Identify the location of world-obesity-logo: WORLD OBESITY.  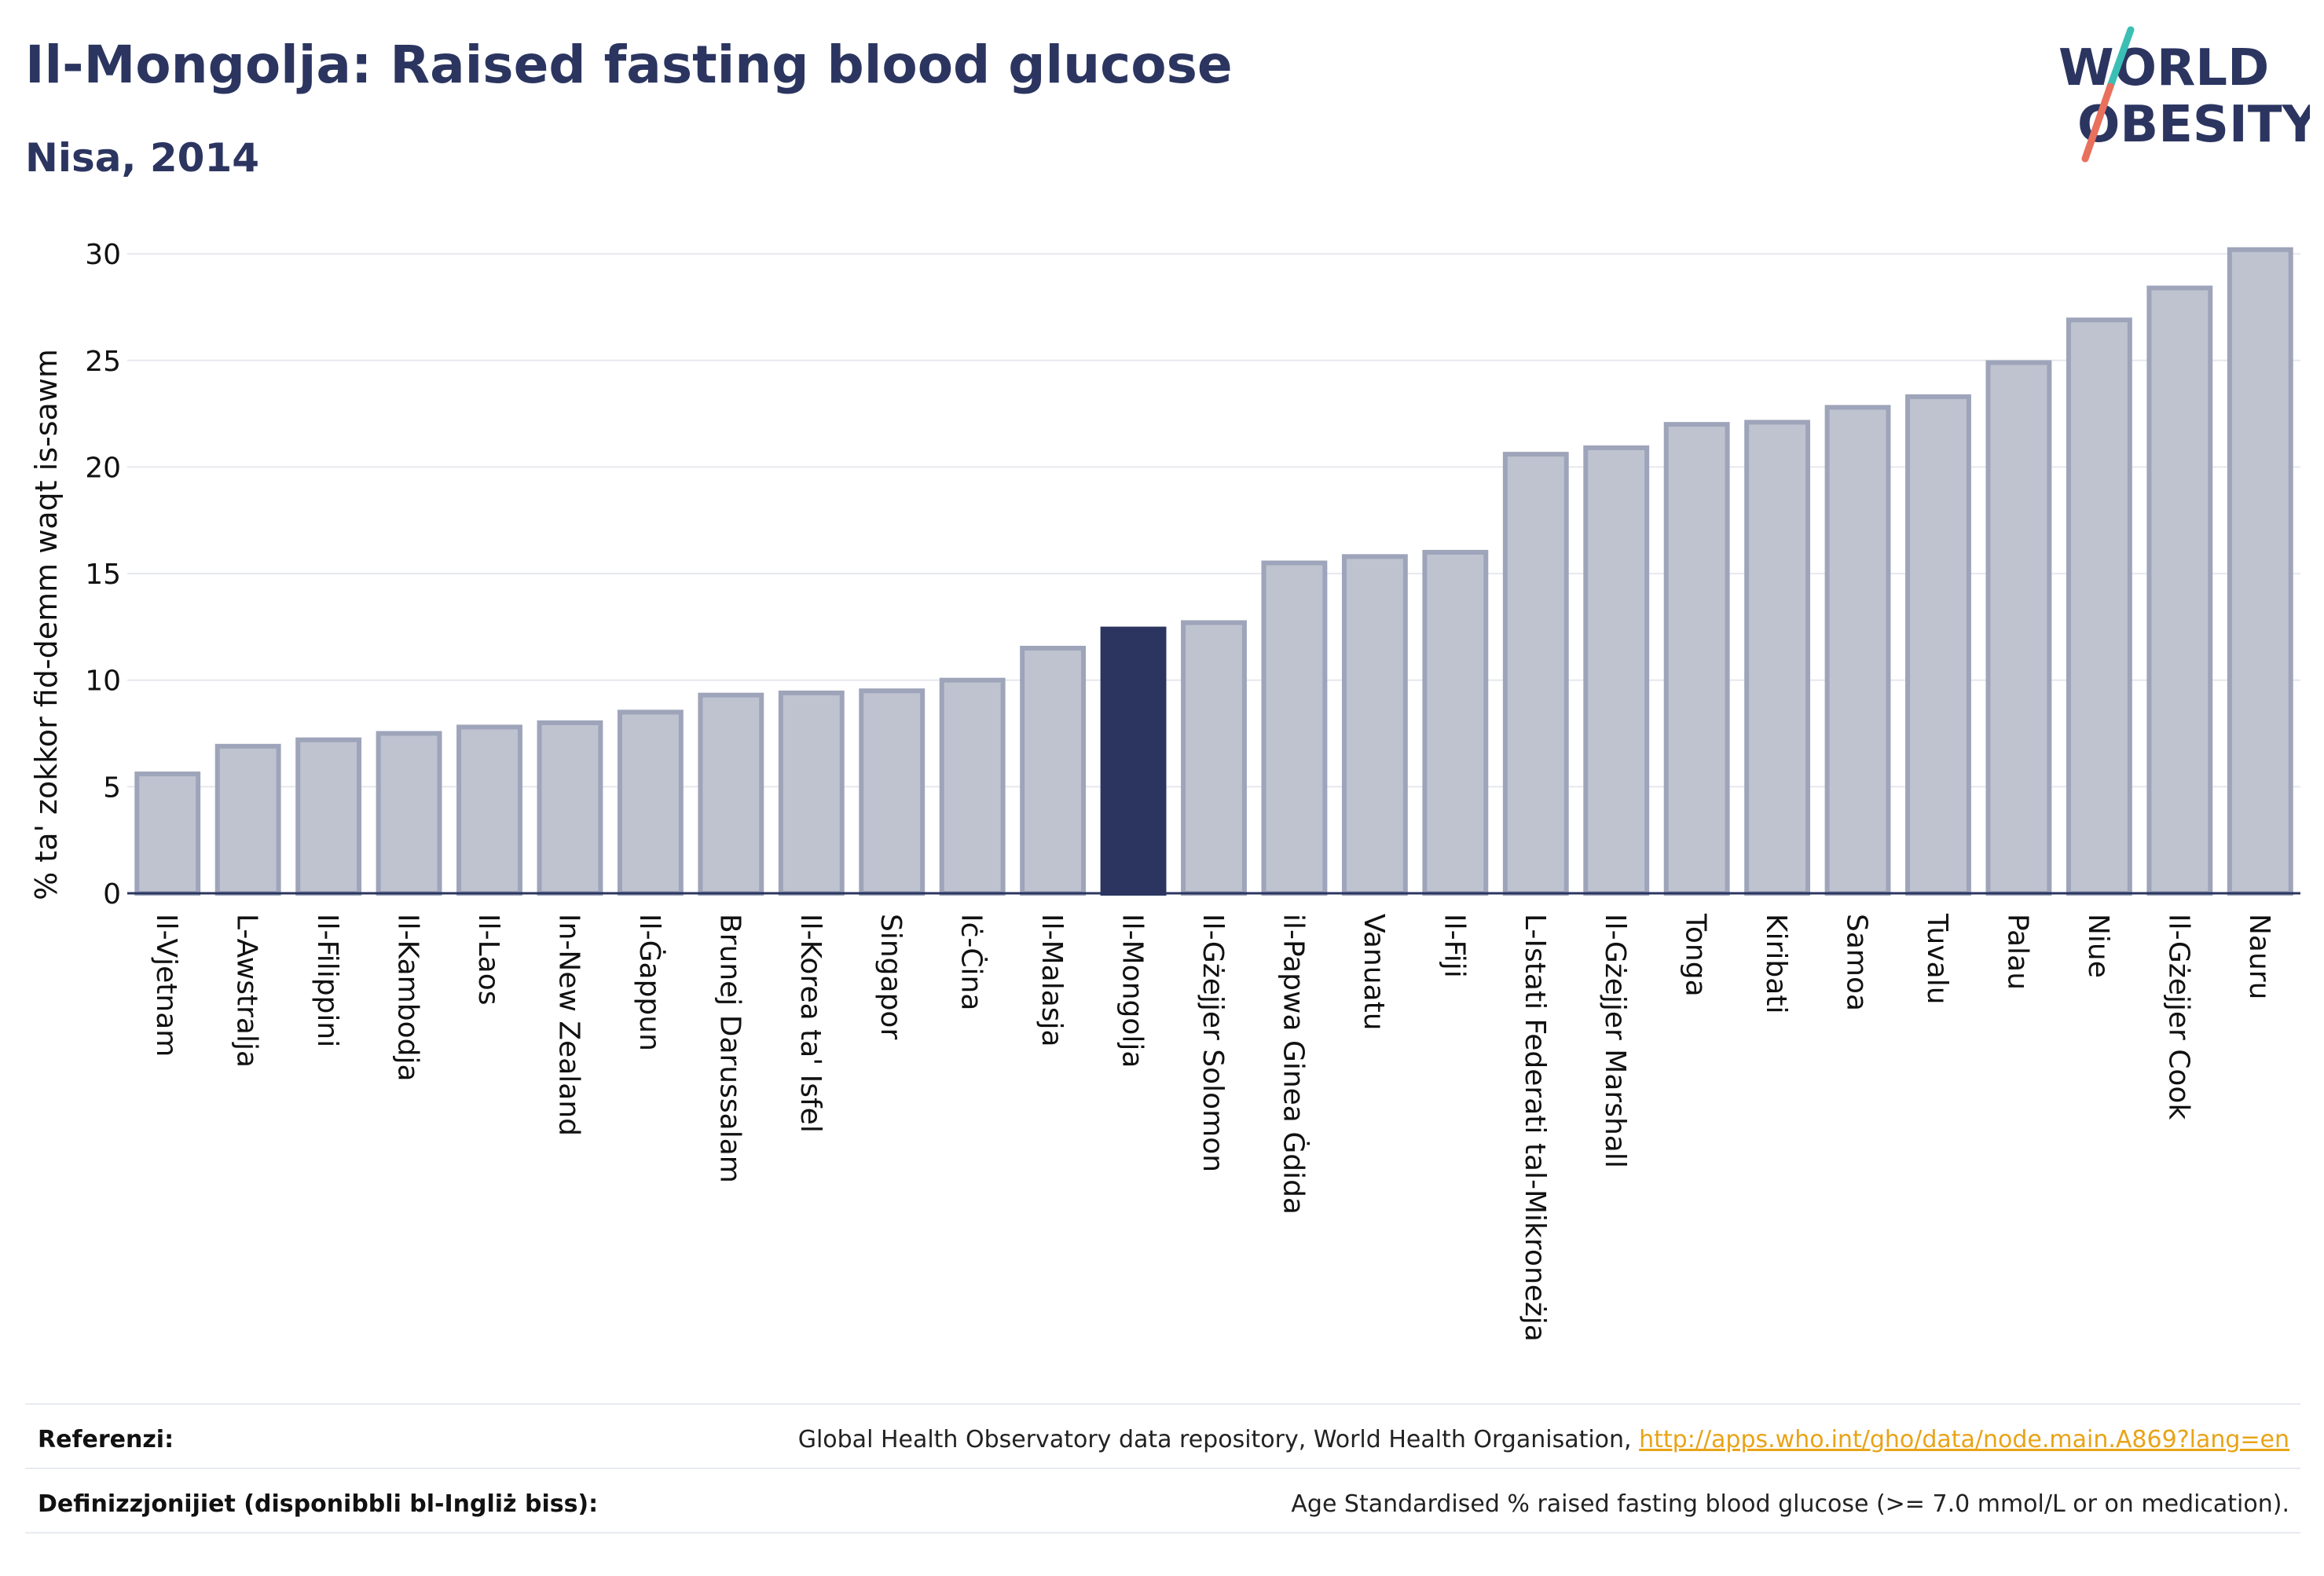
(2184, 94).